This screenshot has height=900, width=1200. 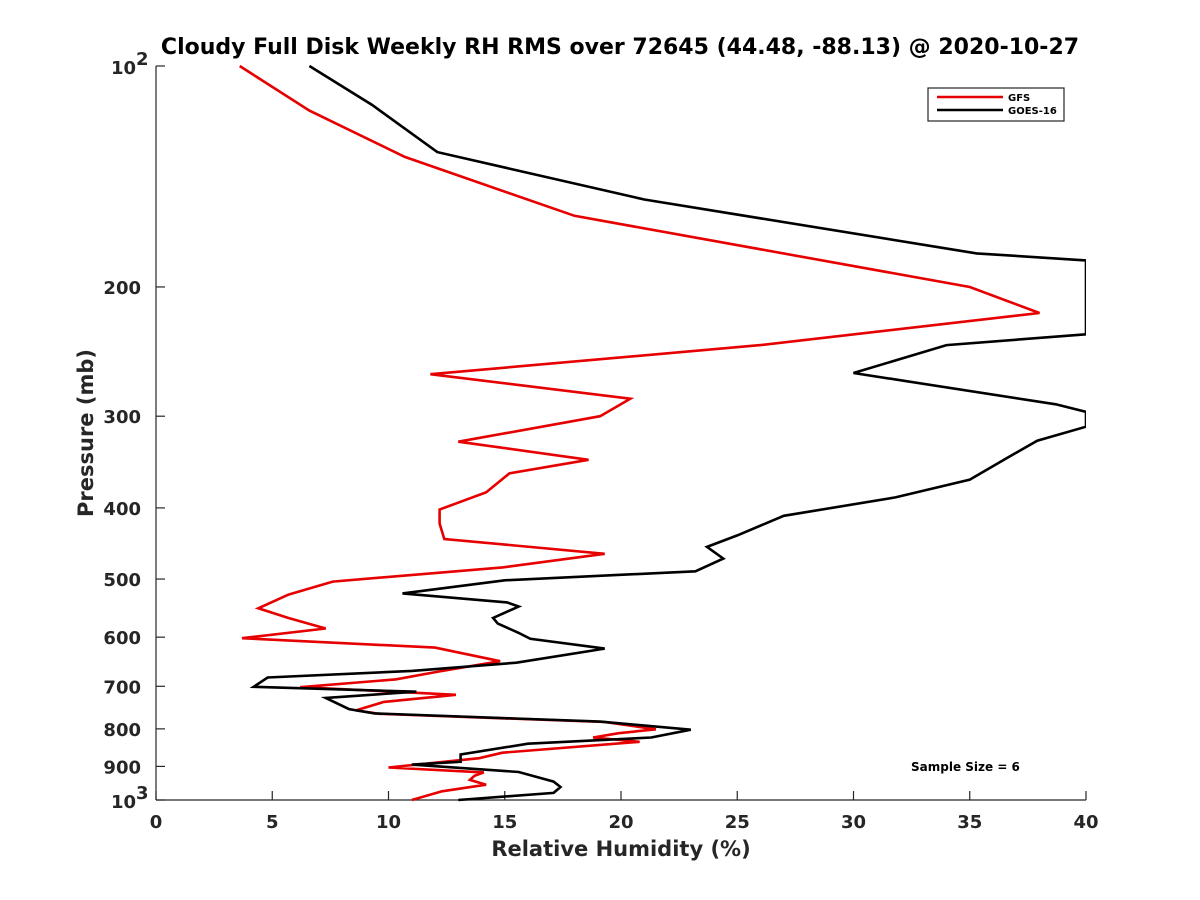 I want to click on legend-label-gfs: GFS, so click(x=1019, y=98).